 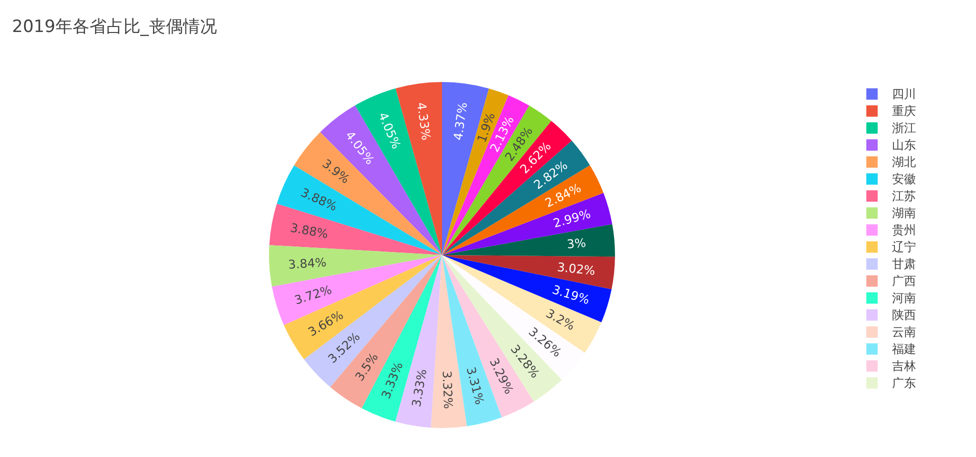 What do you see at coordinates (904, 111) in the screenshot?
I see `legend-label: 重庆` at bounding box center [904, 111].